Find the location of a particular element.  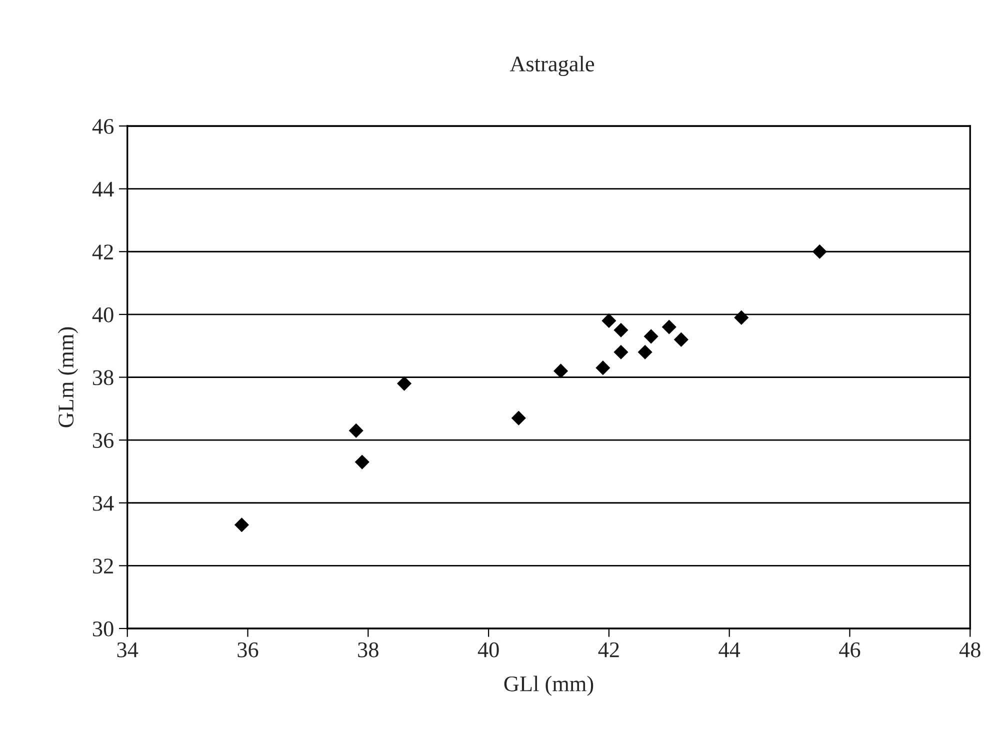

x-tick-label: 46 is located at coordinates (849, 650).